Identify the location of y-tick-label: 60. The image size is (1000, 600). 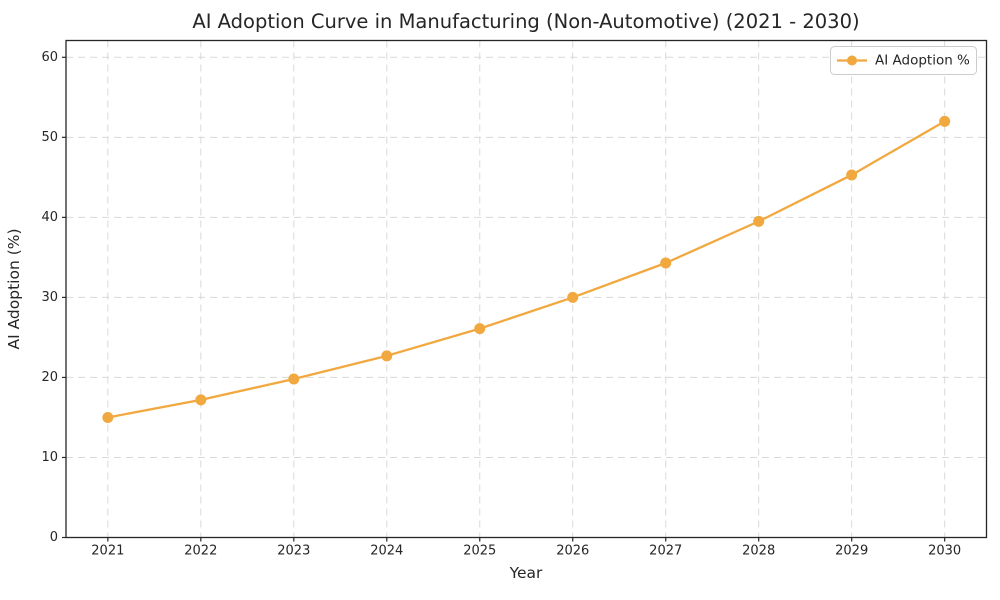
(49, 57).